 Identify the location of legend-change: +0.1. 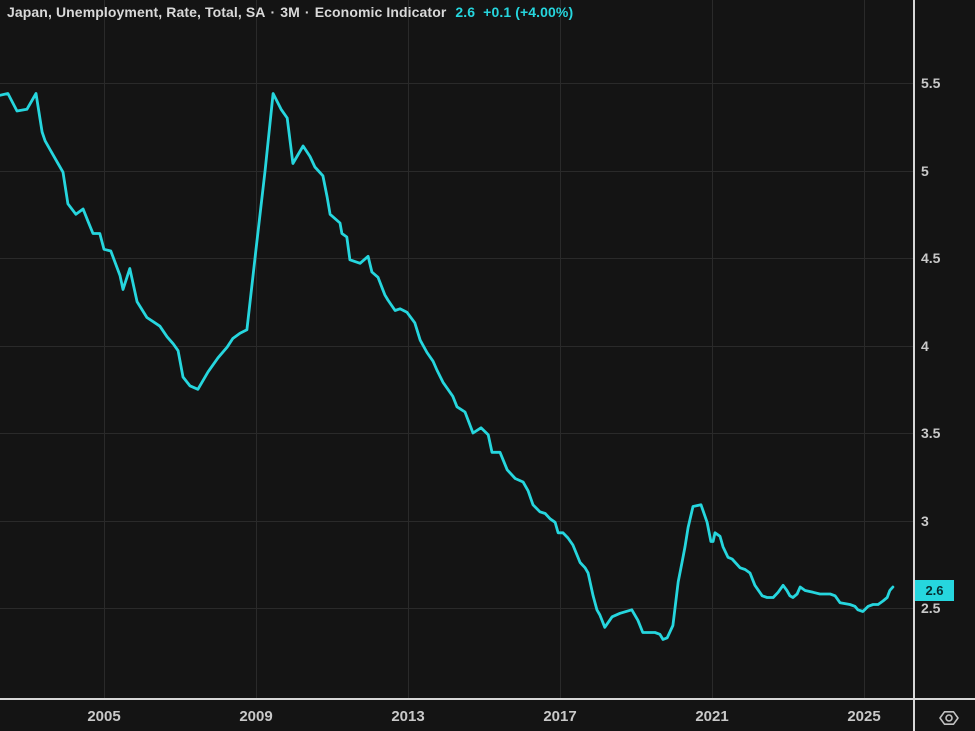
(497, 12).